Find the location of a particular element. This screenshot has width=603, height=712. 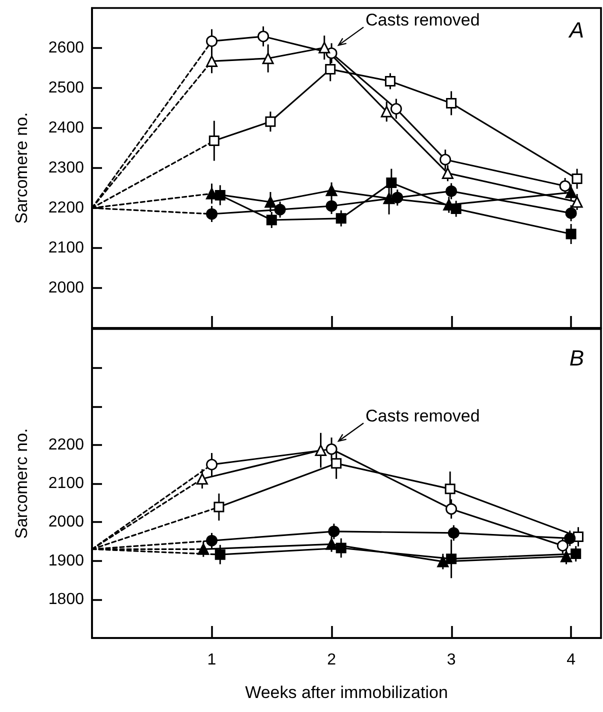

x-axis-title: Weeks after immobilization is located at coordinates (346, 692).